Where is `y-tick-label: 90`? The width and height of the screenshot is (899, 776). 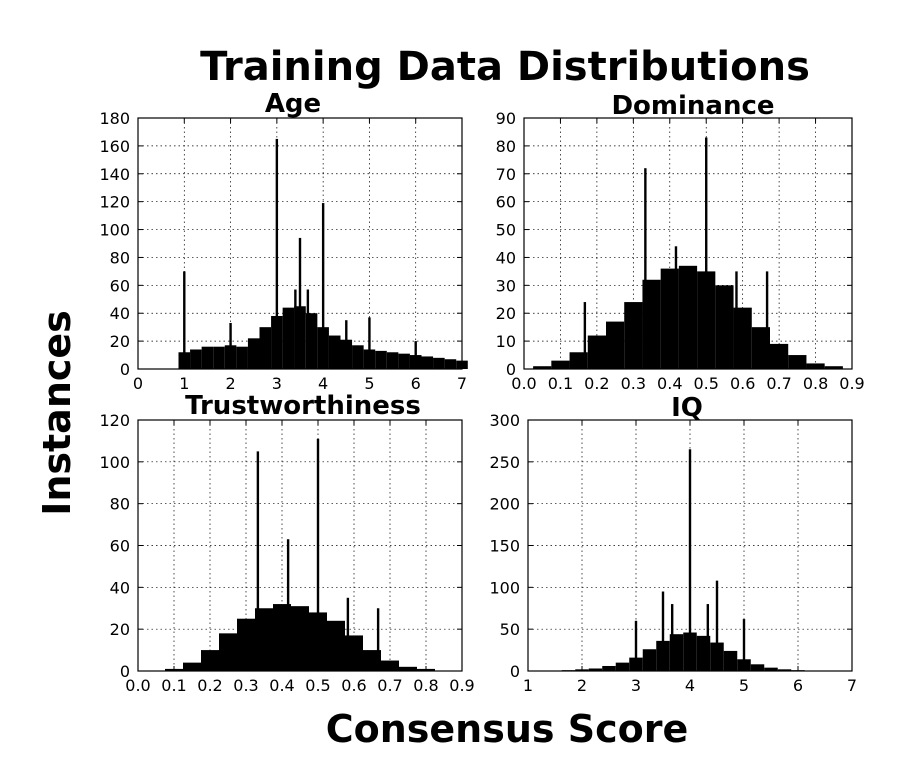
y-tick-label: 90 is located at coordinates (506, 118).